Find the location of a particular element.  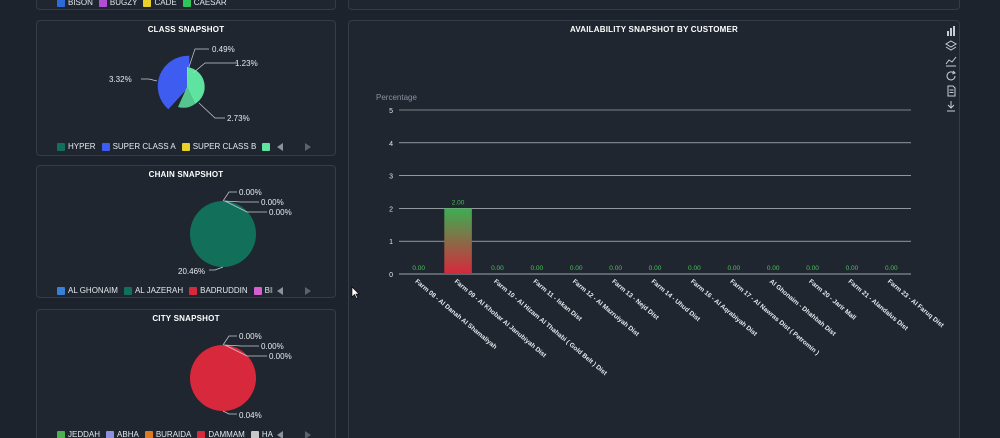

legend-item: AL JAZERAH is located at coordinates (153, 290).